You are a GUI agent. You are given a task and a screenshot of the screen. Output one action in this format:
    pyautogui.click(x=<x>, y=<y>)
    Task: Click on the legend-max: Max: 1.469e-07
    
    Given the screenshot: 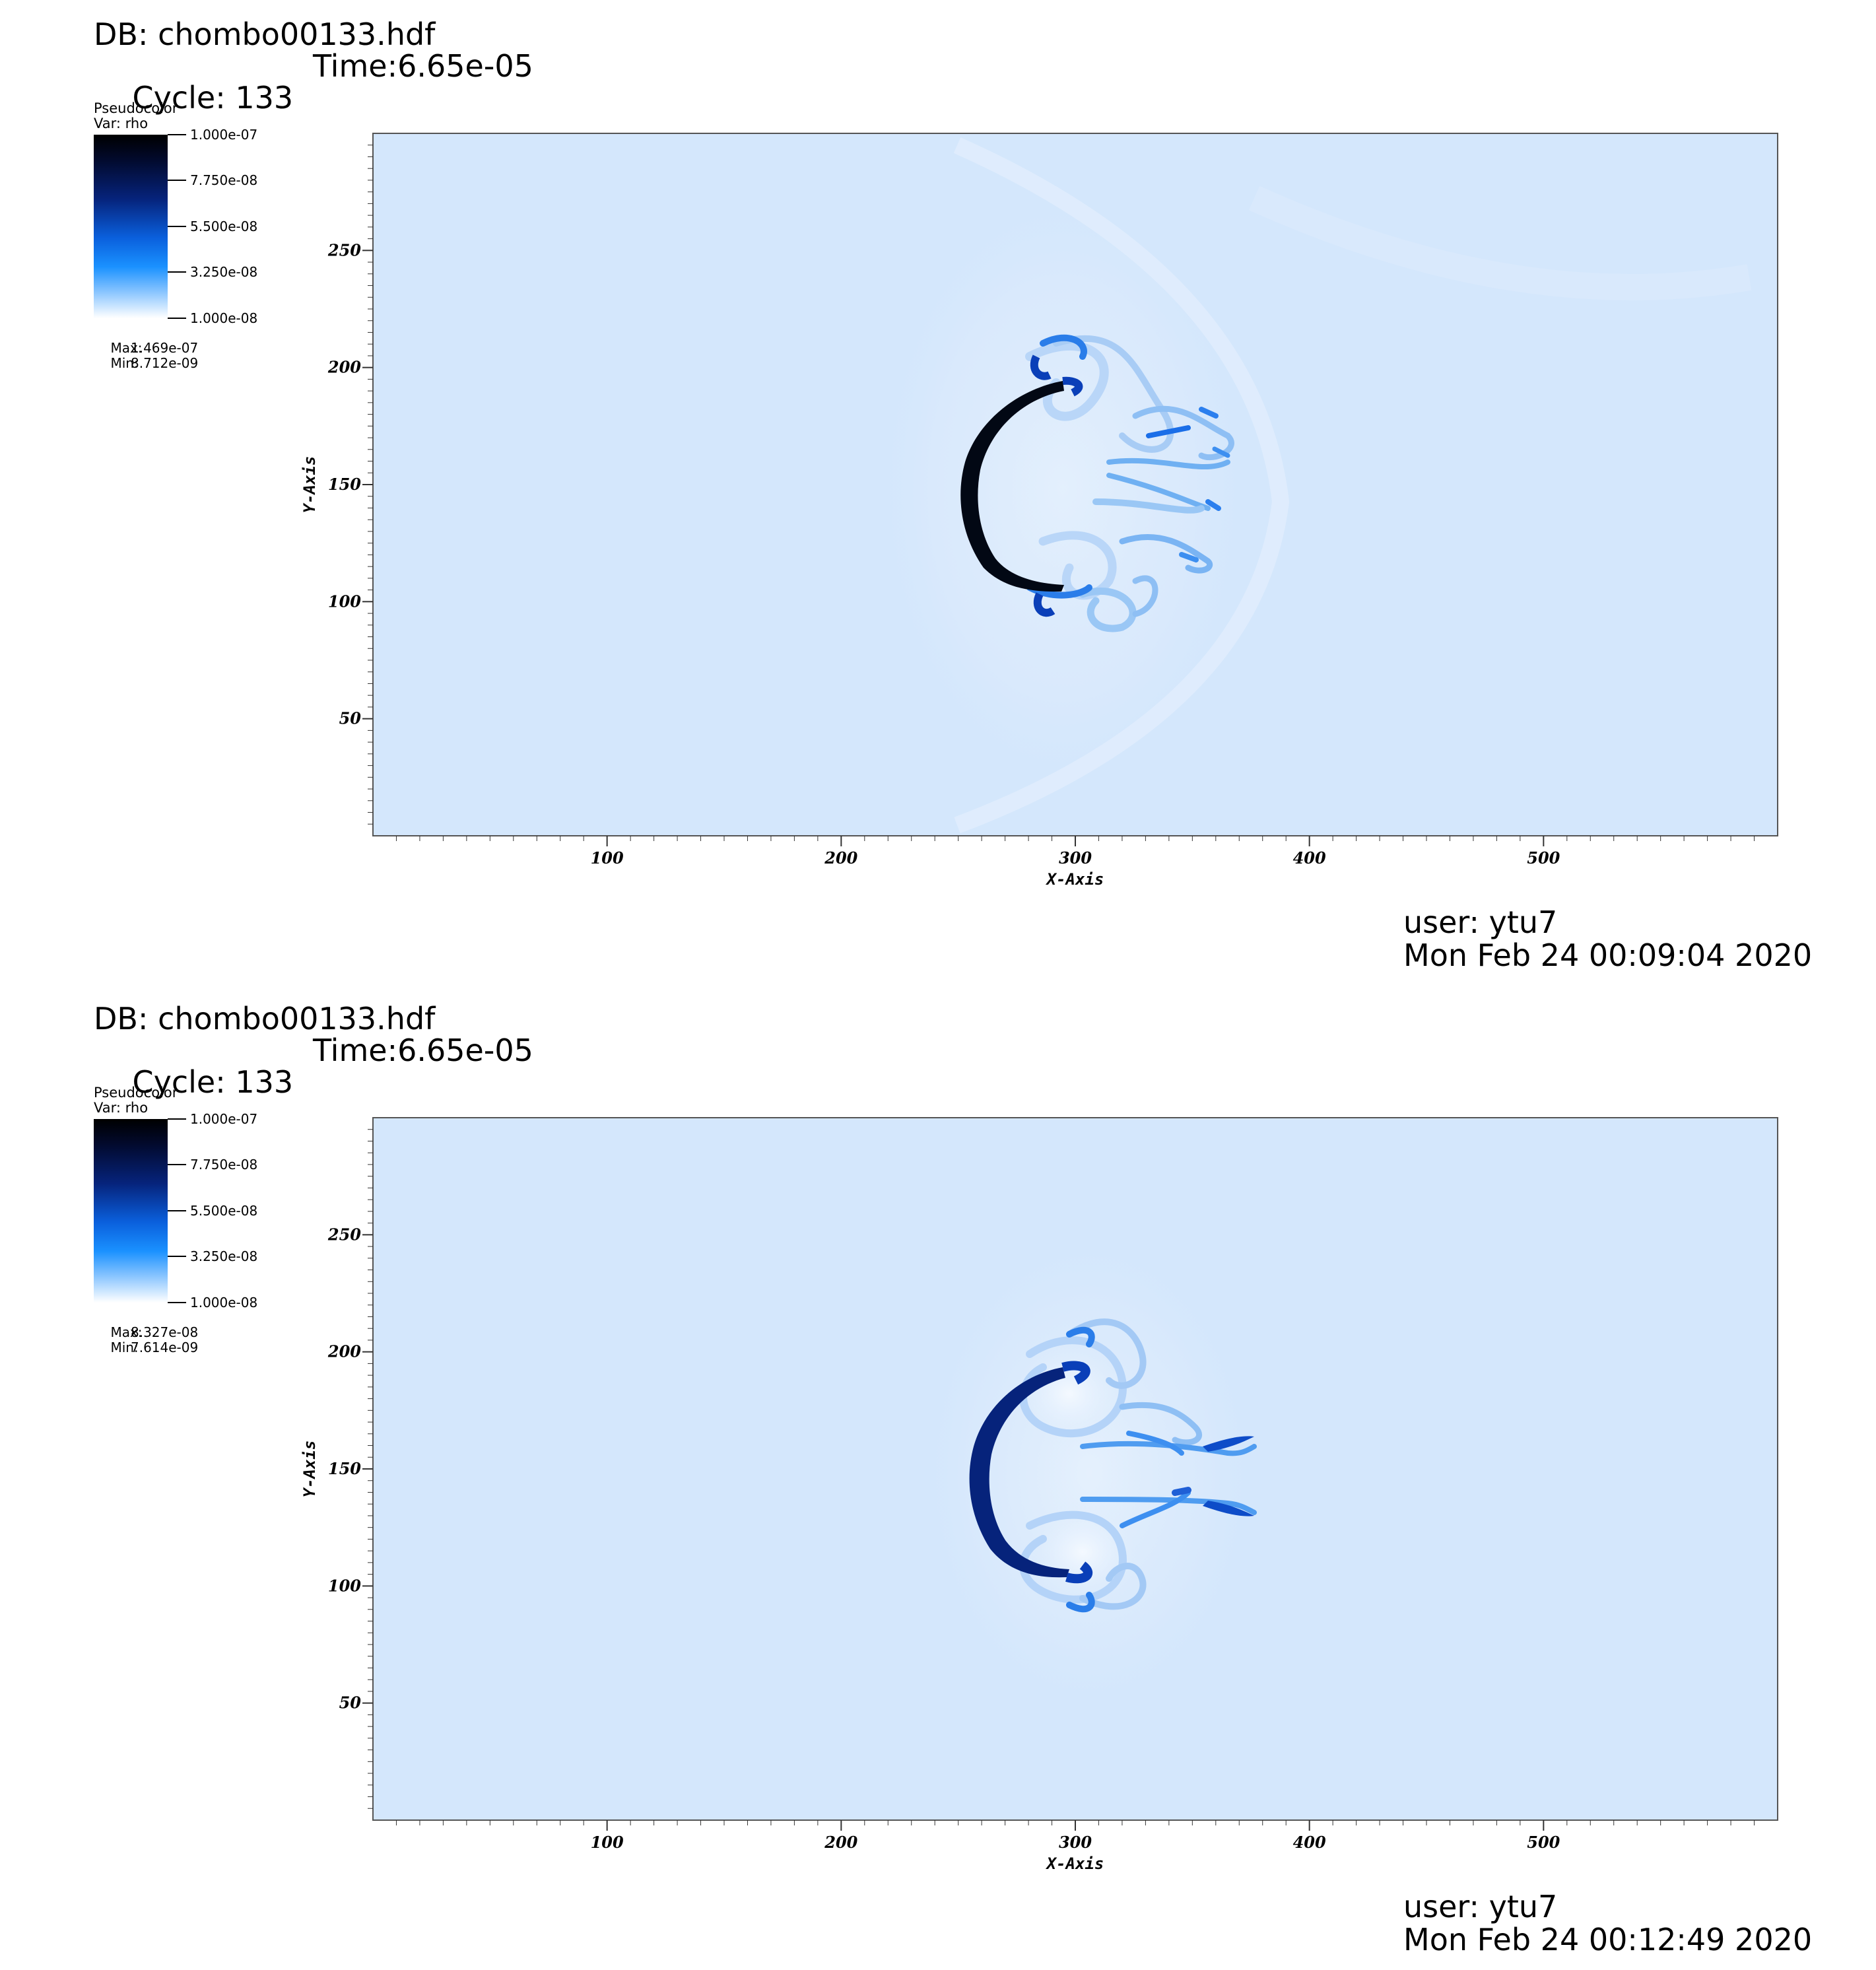 What is the action you would take?
    pyautogui.click(x=146, y=348)
    